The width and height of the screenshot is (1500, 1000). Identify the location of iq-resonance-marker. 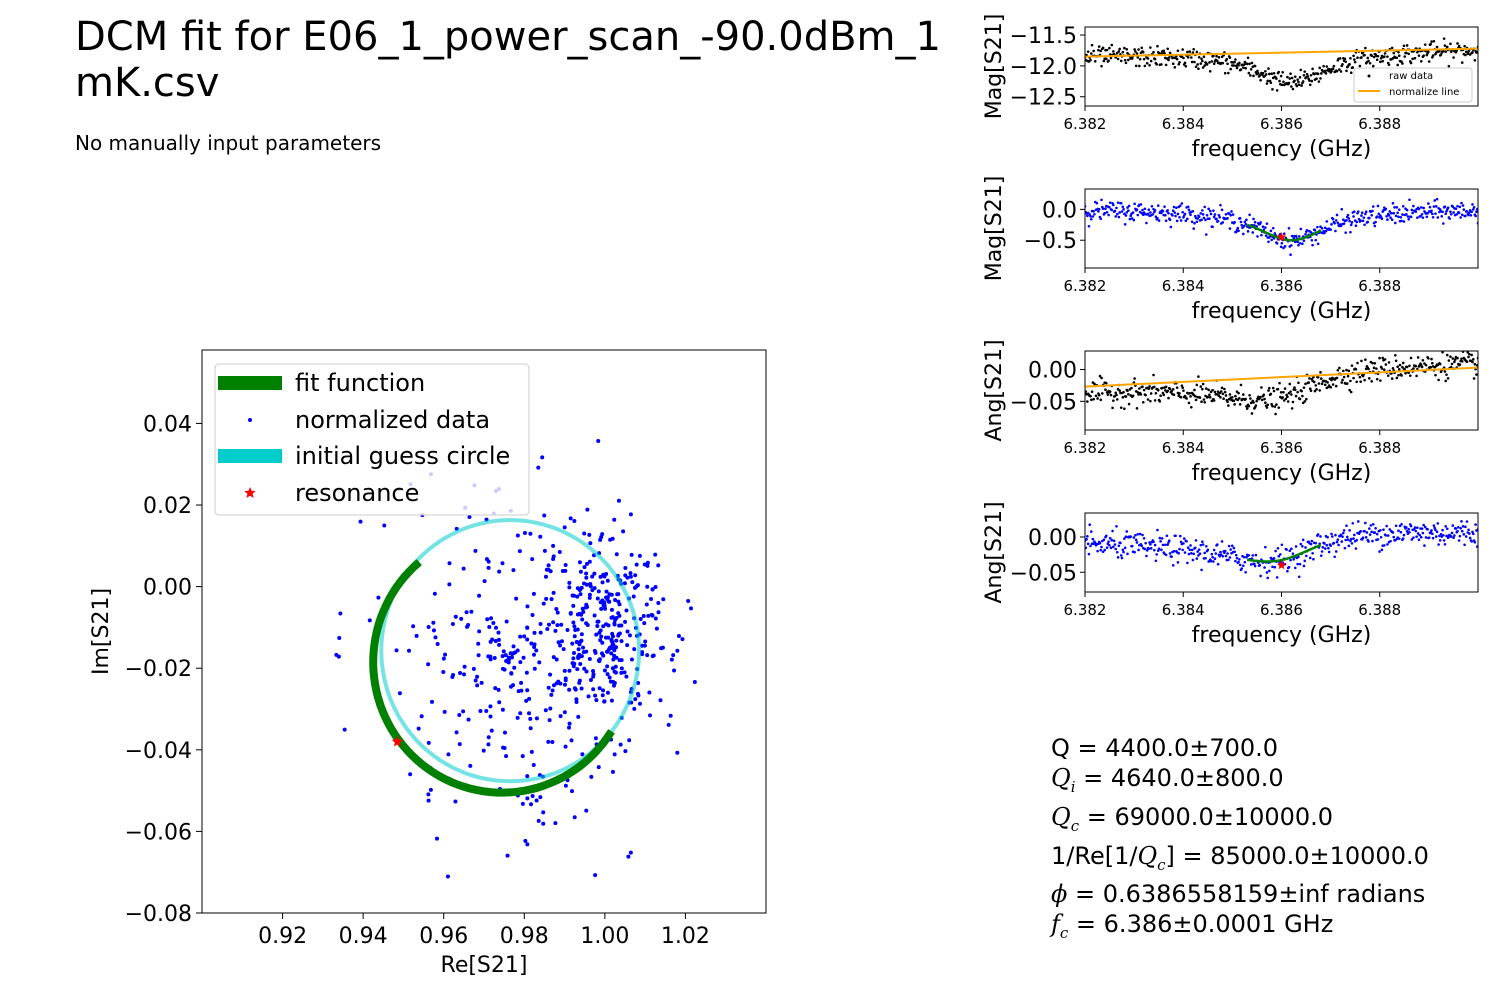
(397, 741).